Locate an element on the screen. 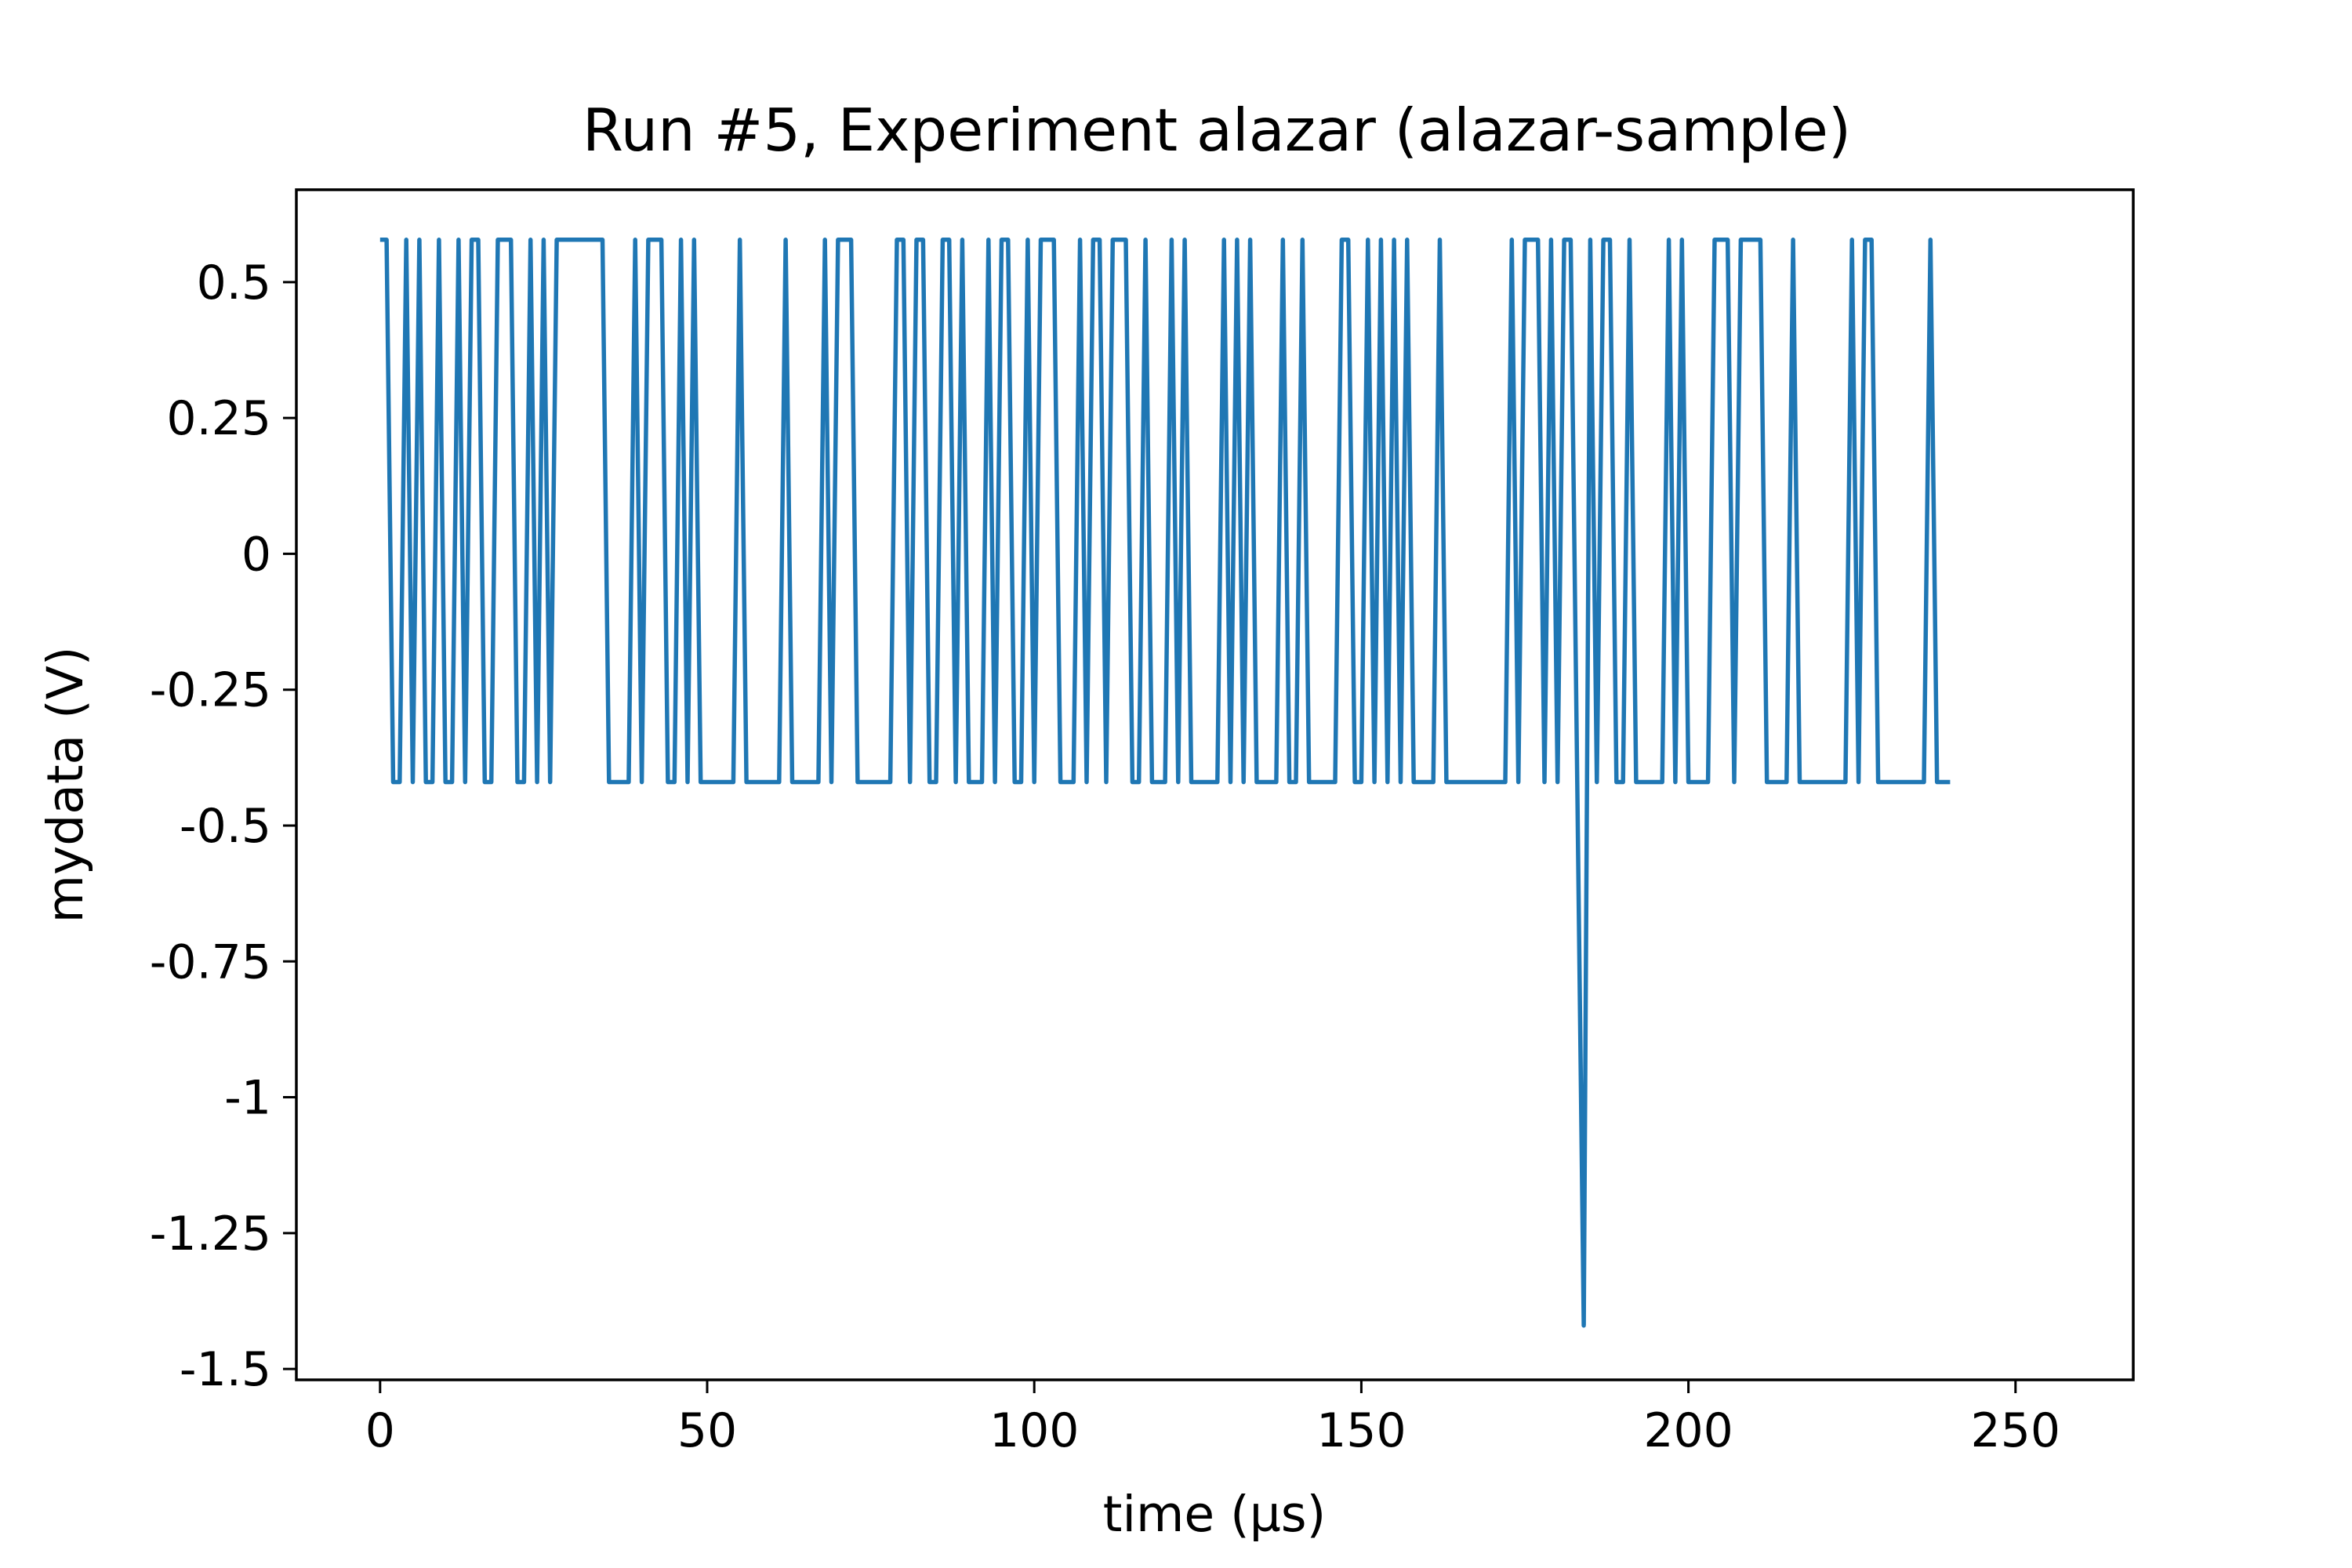  y-tick-label: -0.5 is located at coordinates (225, 826).